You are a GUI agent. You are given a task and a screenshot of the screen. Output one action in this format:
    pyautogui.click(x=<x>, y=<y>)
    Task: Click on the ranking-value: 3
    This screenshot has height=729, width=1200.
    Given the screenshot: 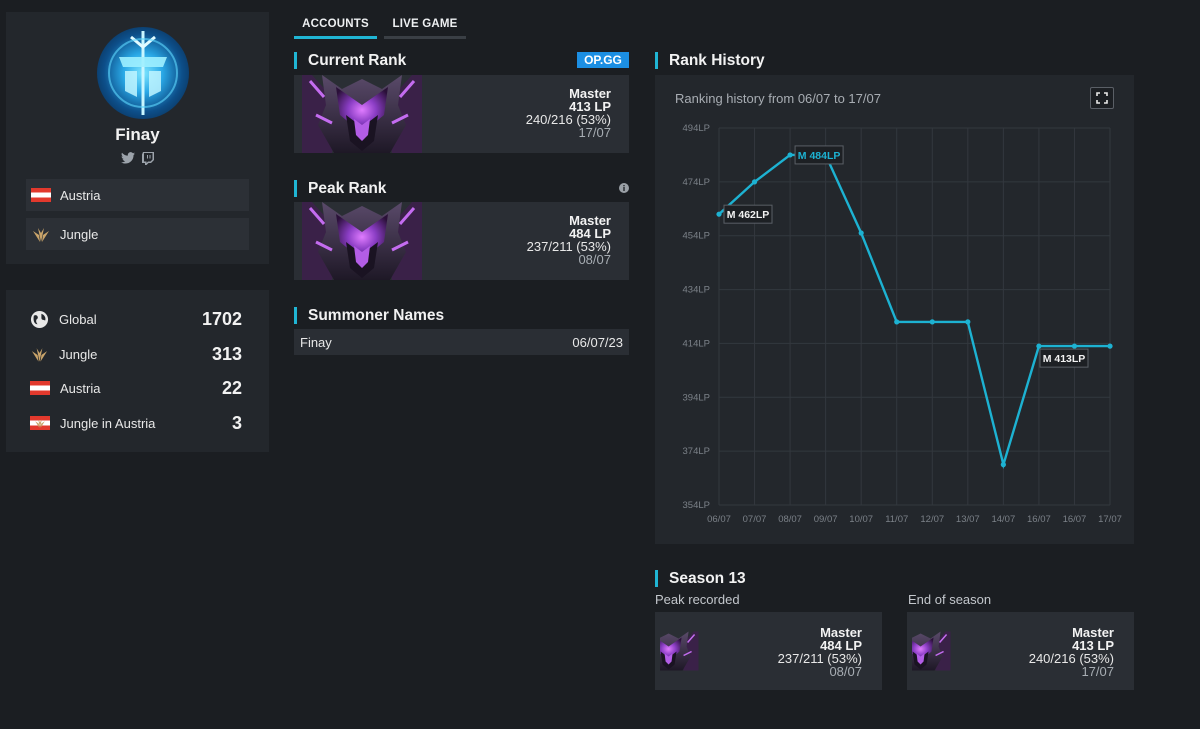 What is the action you would take?
    pyautogui.click(x=236, y=422)
    